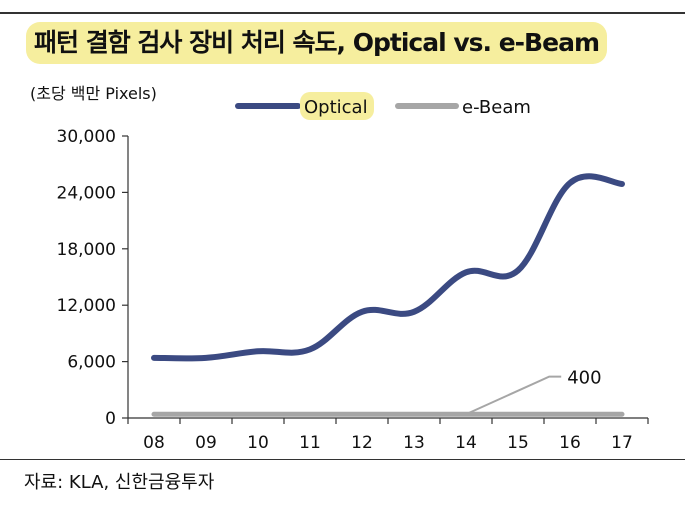 The height and width of the screenshot is (509, 685). Describe the element at coordinates (342, 13) in the screenshot. I see `top-rule` at that location.